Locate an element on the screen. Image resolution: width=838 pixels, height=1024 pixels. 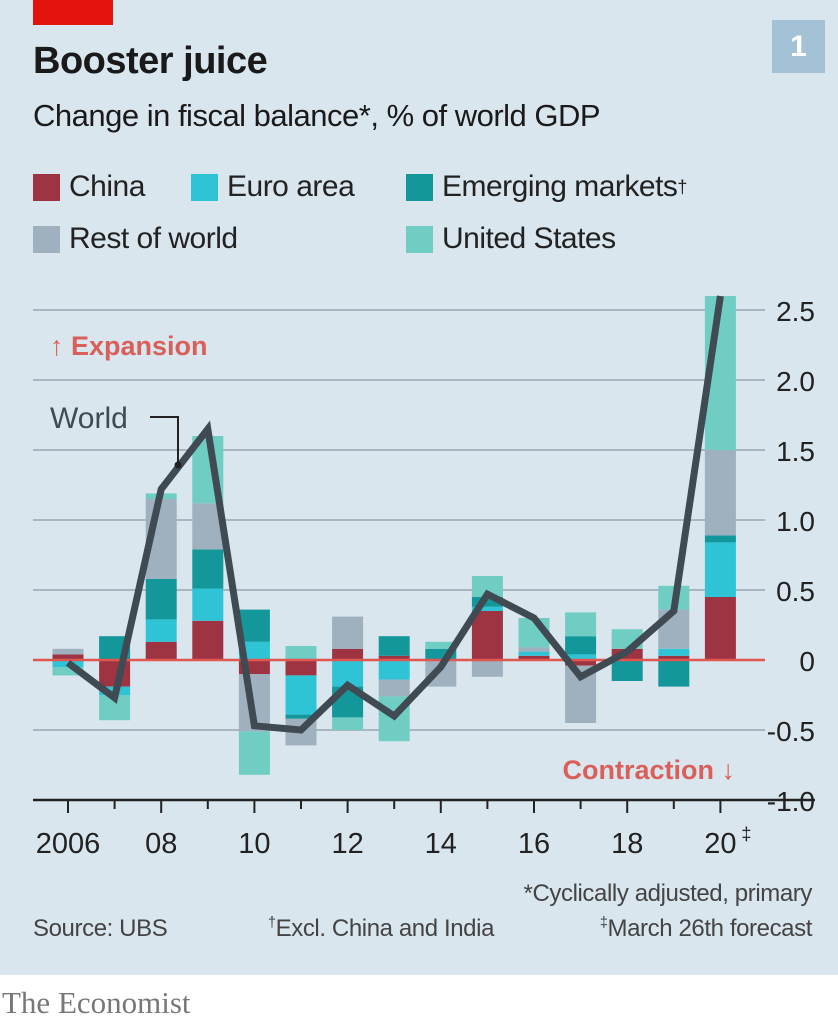
y-tick-label: -1.0 is located at coordinates (791, 801).